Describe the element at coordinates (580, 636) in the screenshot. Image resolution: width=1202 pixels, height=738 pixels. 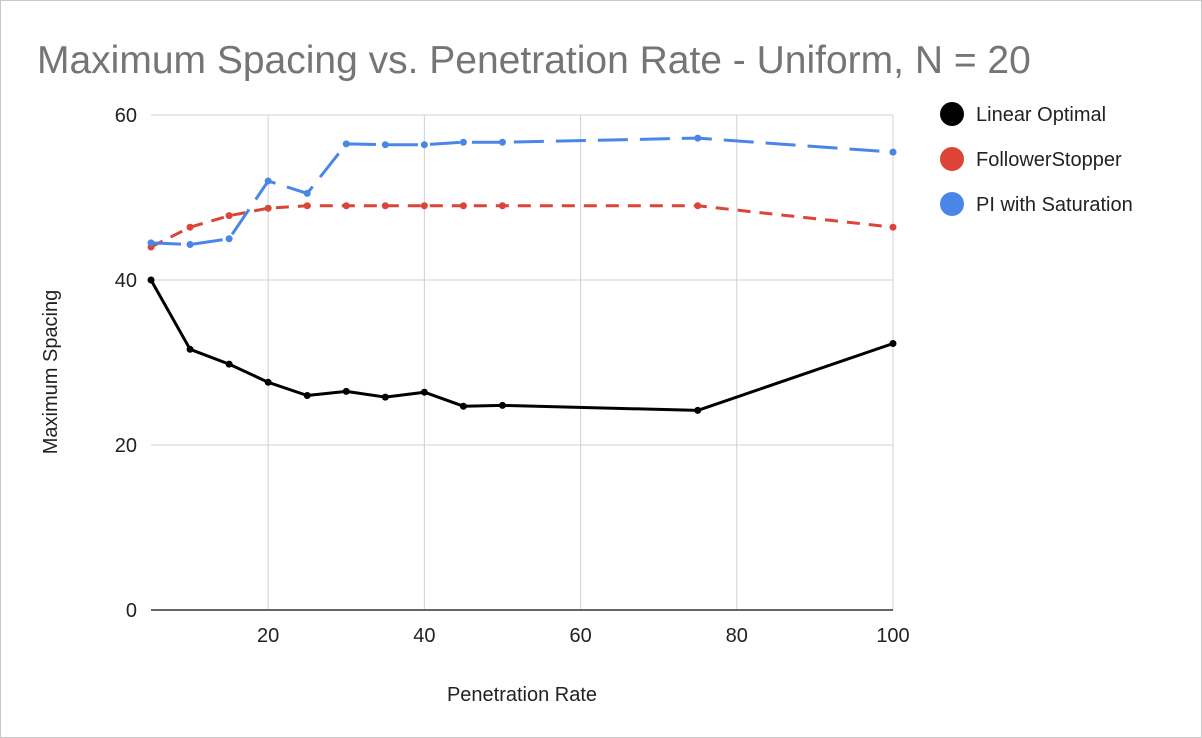
I see `x-tick-label: 60` at that location.